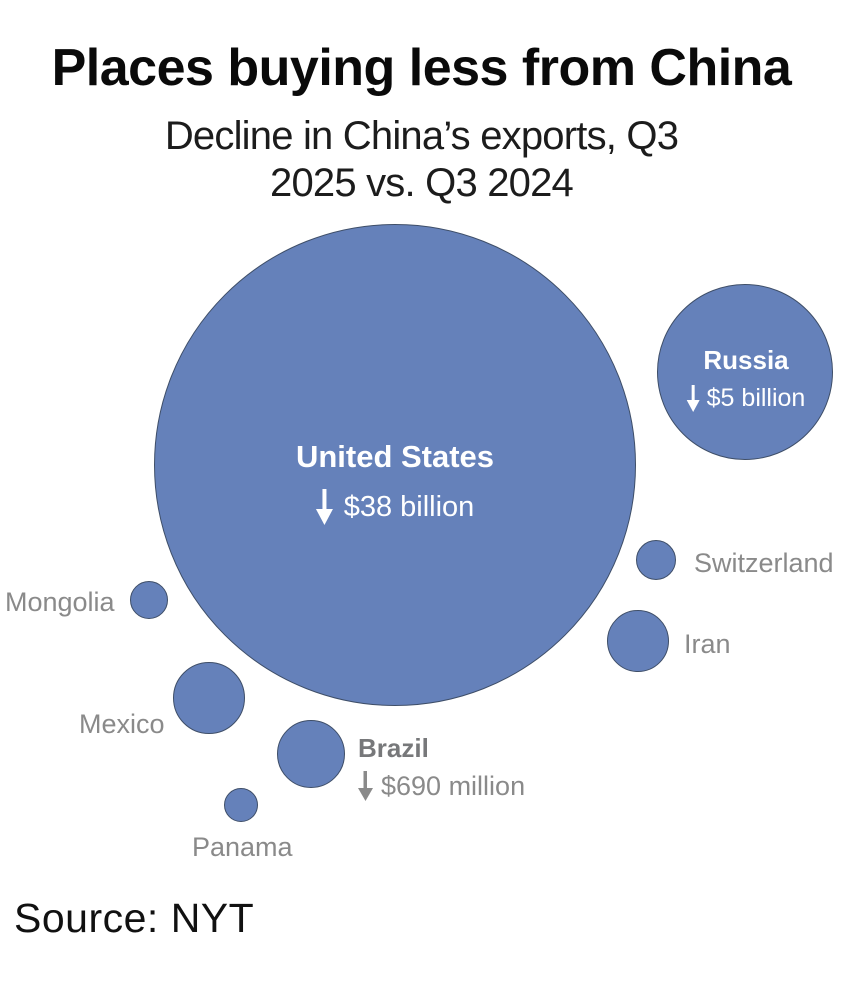 The width and height of the screenshot is (843, 981). Describe the element at coordinates (656, 560) in the screenshot. I see `bubble-switzerland` at that location.